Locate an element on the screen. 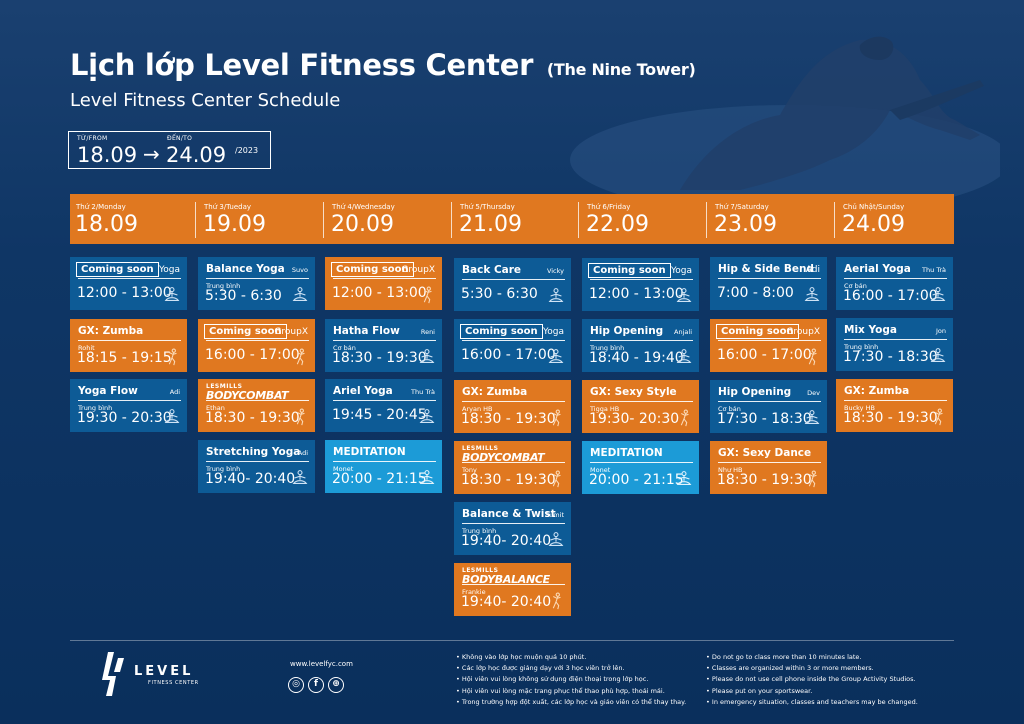 The image size is (1024, 724). class-level: Tony is located at coordinates (469, 470).